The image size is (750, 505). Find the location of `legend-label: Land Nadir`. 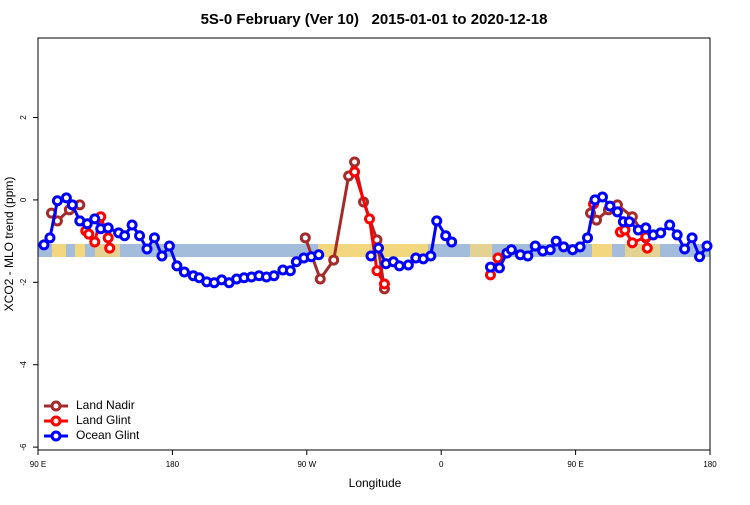

legend-label: Land Nadir is located at coordinates (105, 405).